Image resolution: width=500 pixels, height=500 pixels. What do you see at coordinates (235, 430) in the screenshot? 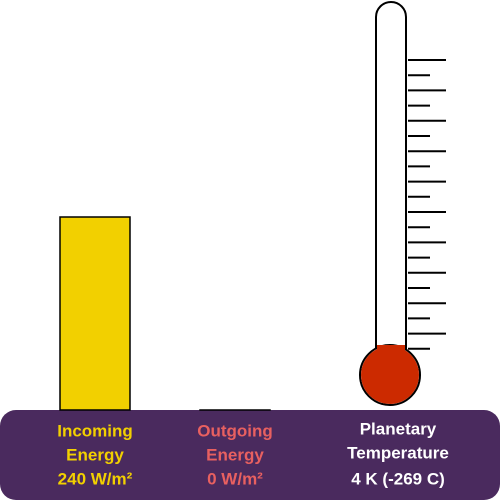
I see `bar-name: Outgoing` at bounding box center [235, 430].